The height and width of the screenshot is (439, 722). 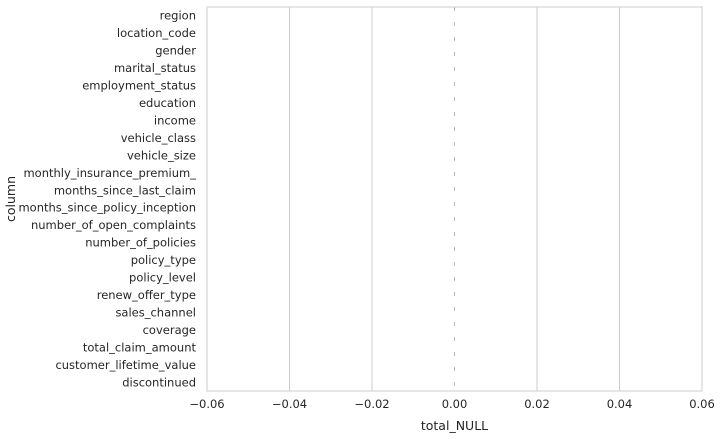 I want to click on y-tick-label: education, so click(x=167, y=103).